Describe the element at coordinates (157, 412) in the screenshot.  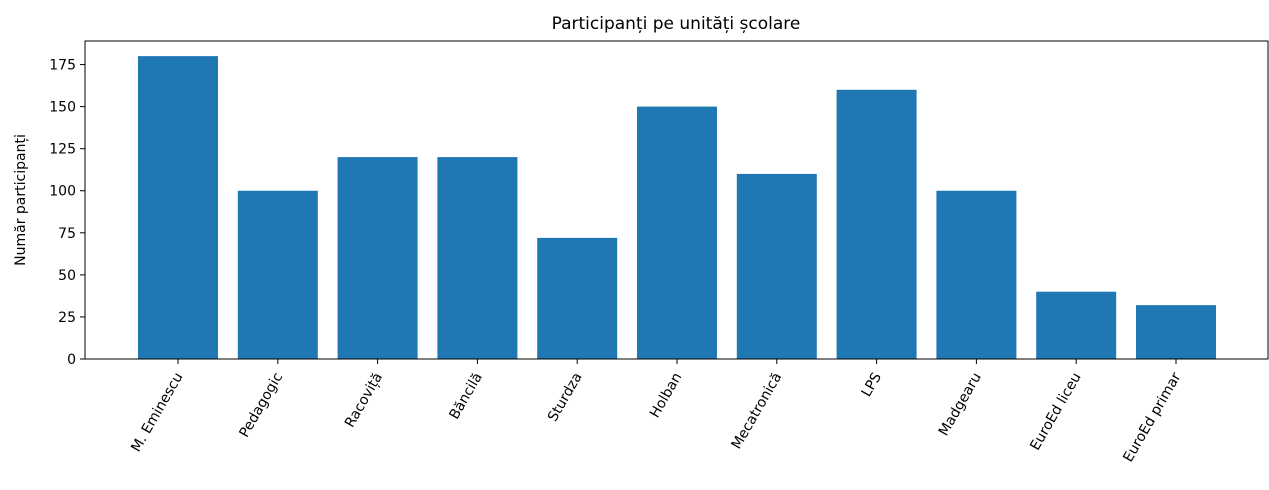
I see `x-tick-label-0: M. Eminescu` at that location.